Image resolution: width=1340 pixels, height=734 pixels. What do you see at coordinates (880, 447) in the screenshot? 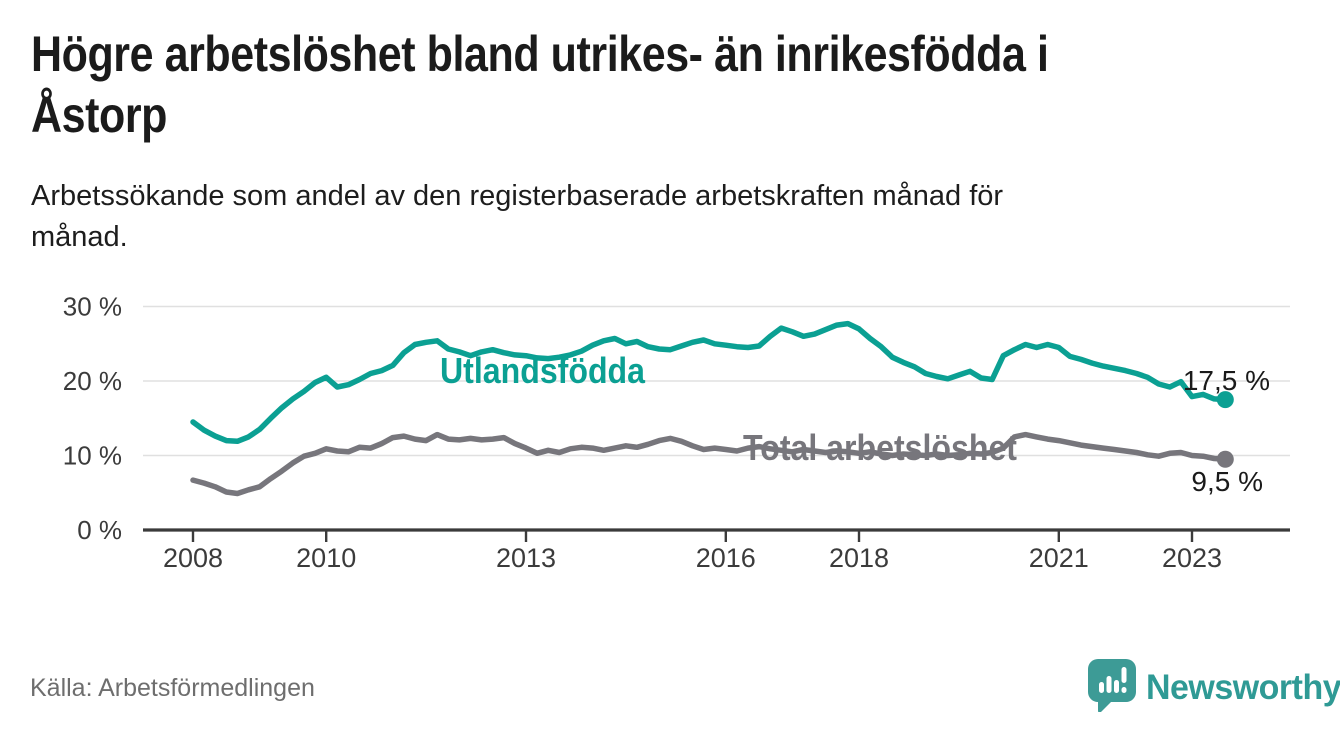
I see `series-label-total: Total arbetslöshet` at bounding box center [880, 447].